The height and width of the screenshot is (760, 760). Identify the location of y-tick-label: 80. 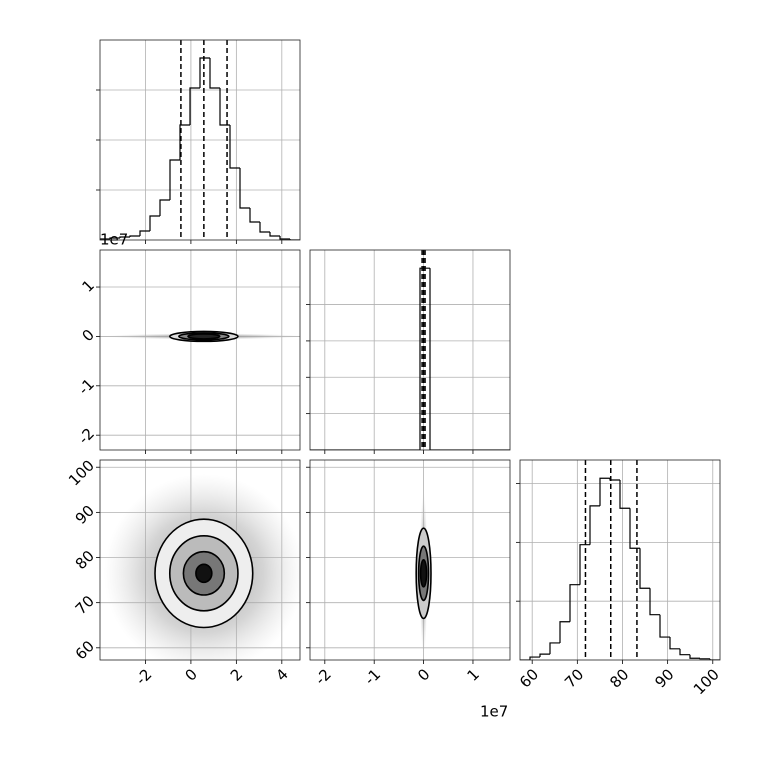
(85, 560).